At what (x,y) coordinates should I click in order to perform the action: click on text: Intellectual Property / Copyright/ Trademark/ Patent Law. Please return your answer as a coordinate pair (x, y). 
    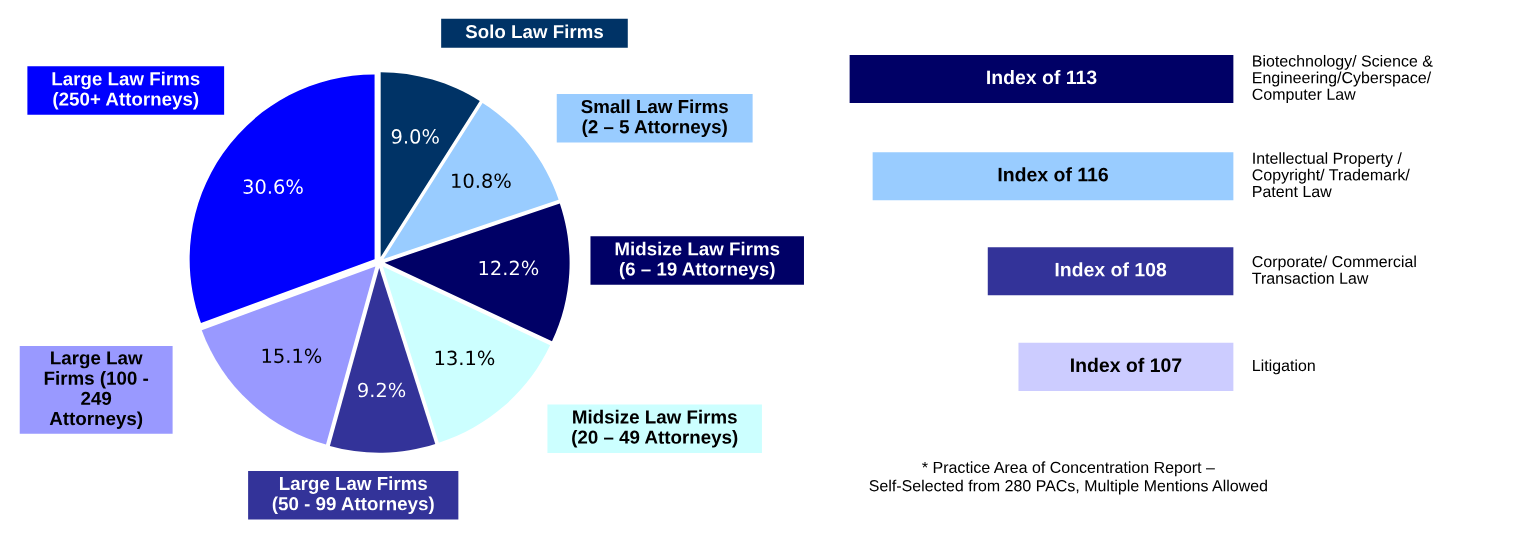
    Looking at the image, I should click on (1331, 175).